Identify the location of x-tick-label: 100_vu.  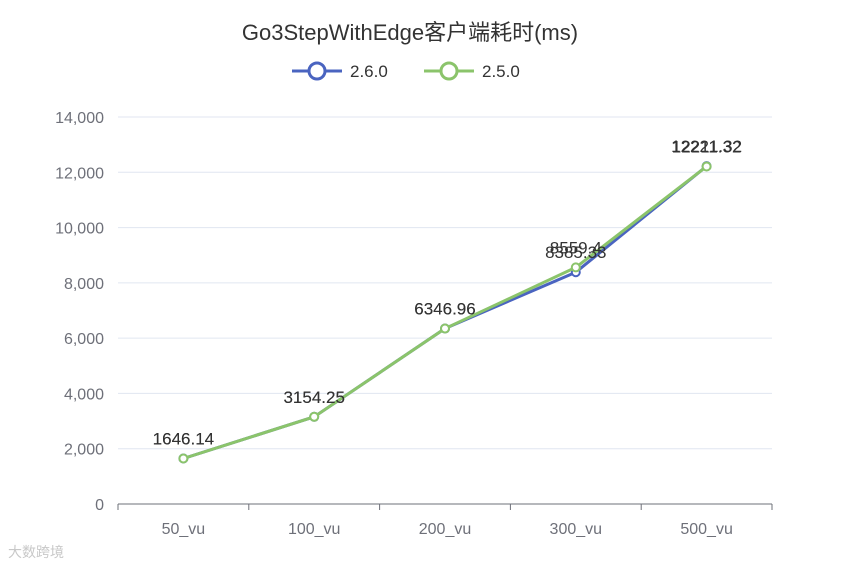
(314, 529).